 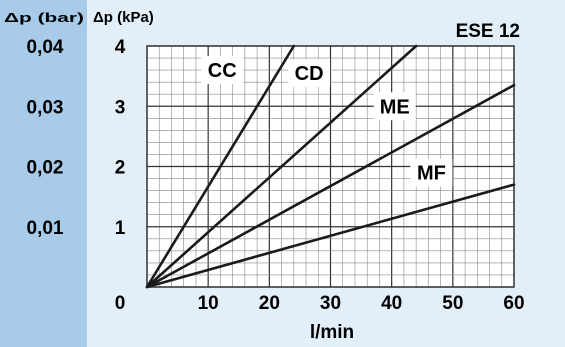 What do you see at coordinates (120, 303) in the screenshot?
I see `x-tick-label: 0` at bounding box center [120, 303].